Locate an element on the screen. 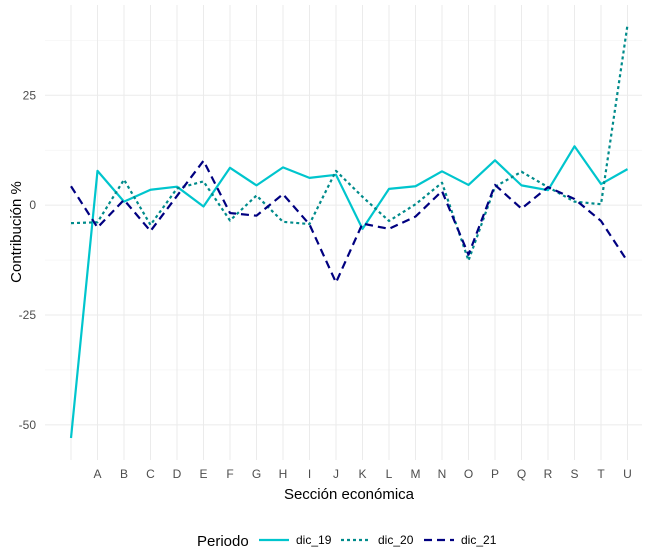  y-tick-label: -50 is located at coordinates (28, 425).